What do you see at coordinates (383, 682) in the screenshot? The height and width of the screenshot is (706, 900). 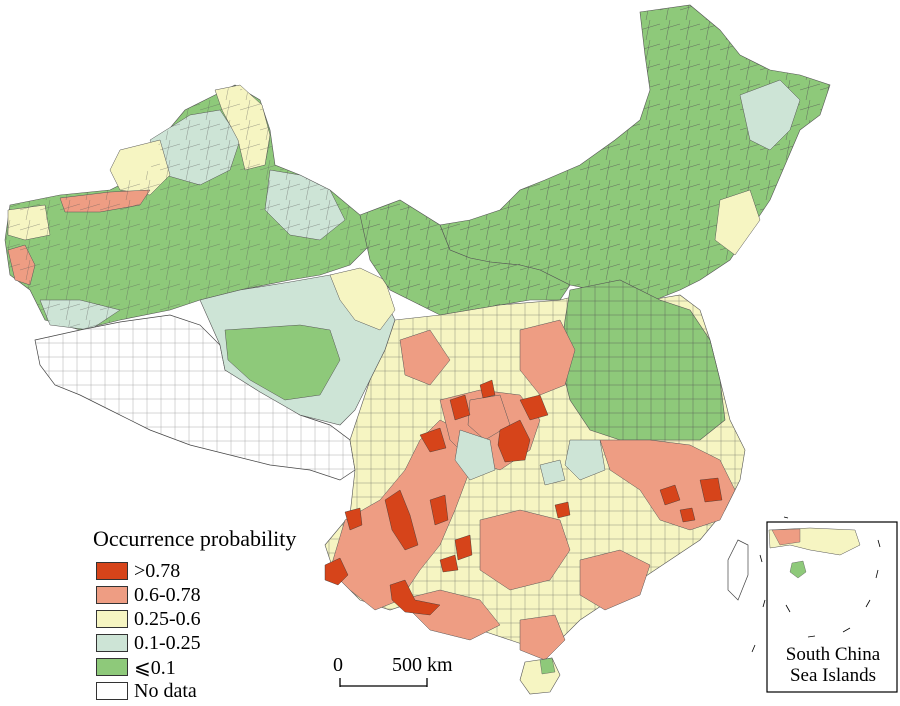 I see `scale-bar` at bounding box center [383, 682].